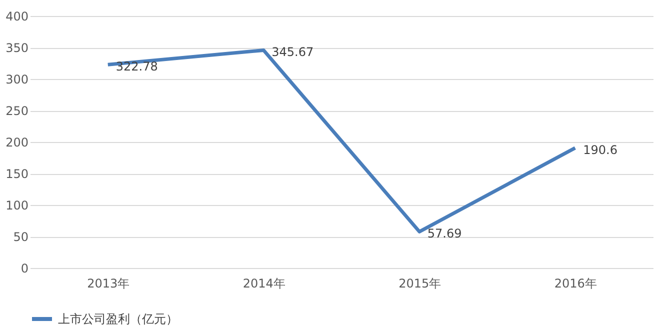  What do you see at coordinates (293, 52) in the screenshot?
I see `data-label: 345.67` at bounding box center [293, 52].